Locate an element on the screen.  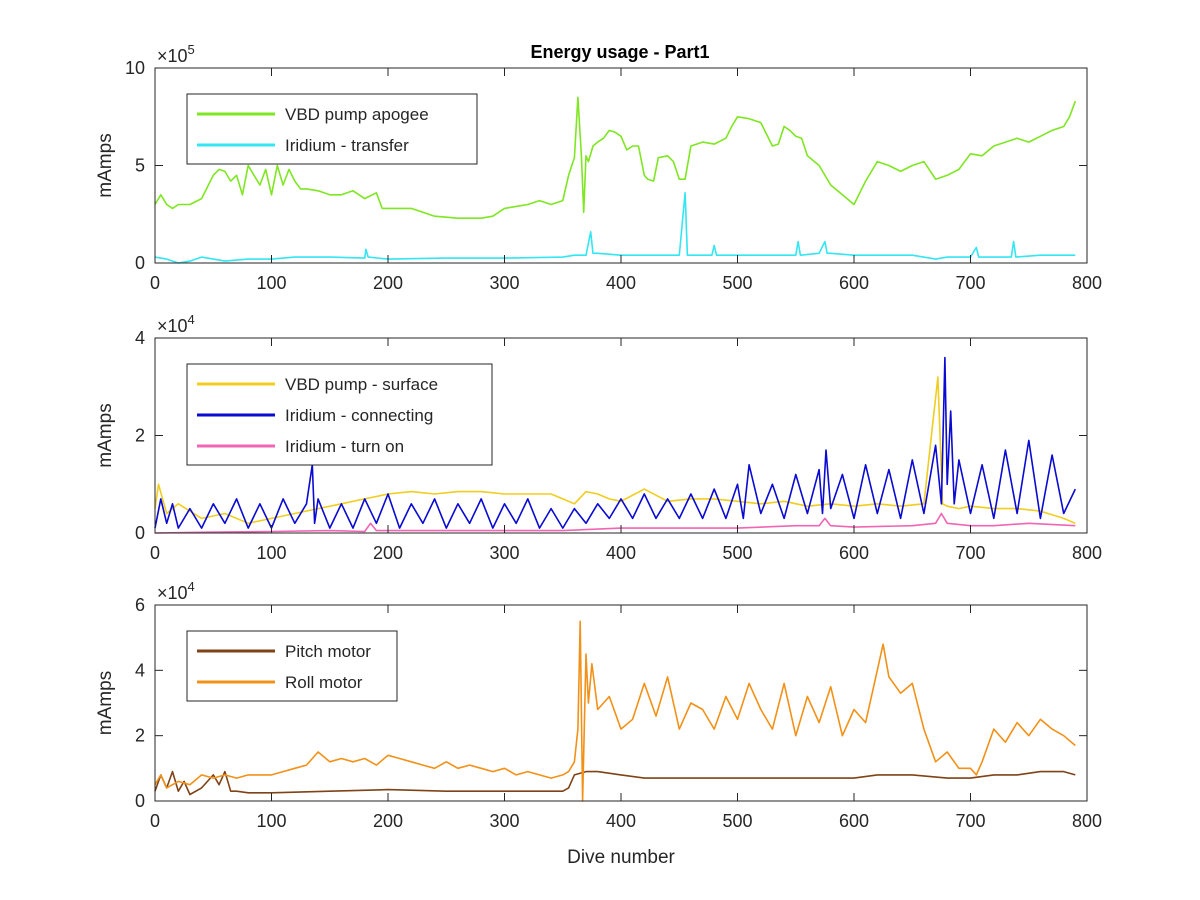
legend-label: Iridium - turn on is located at coordinates (344, 446).